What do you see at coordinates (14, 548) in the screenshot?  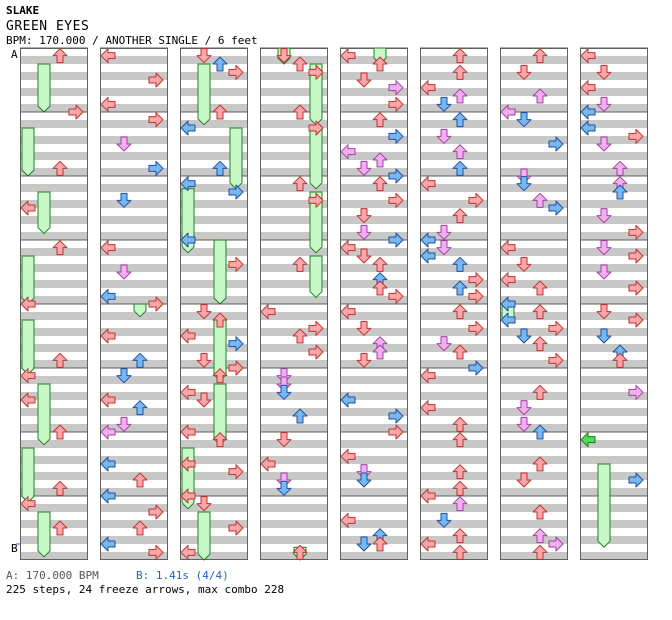 I see `marker-b: B` at bounding box center [14, 548].